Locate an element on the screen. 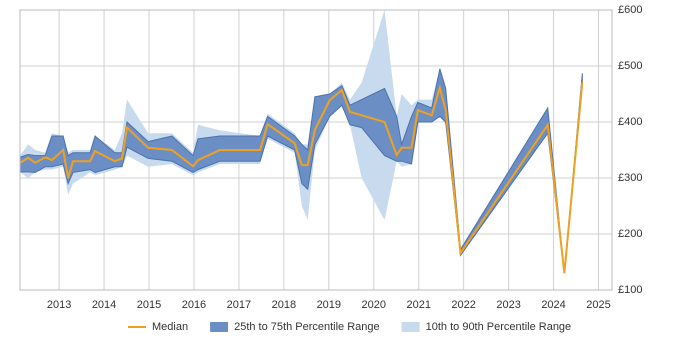  y-tick-label: £400 is located at coordinates (630, 122).